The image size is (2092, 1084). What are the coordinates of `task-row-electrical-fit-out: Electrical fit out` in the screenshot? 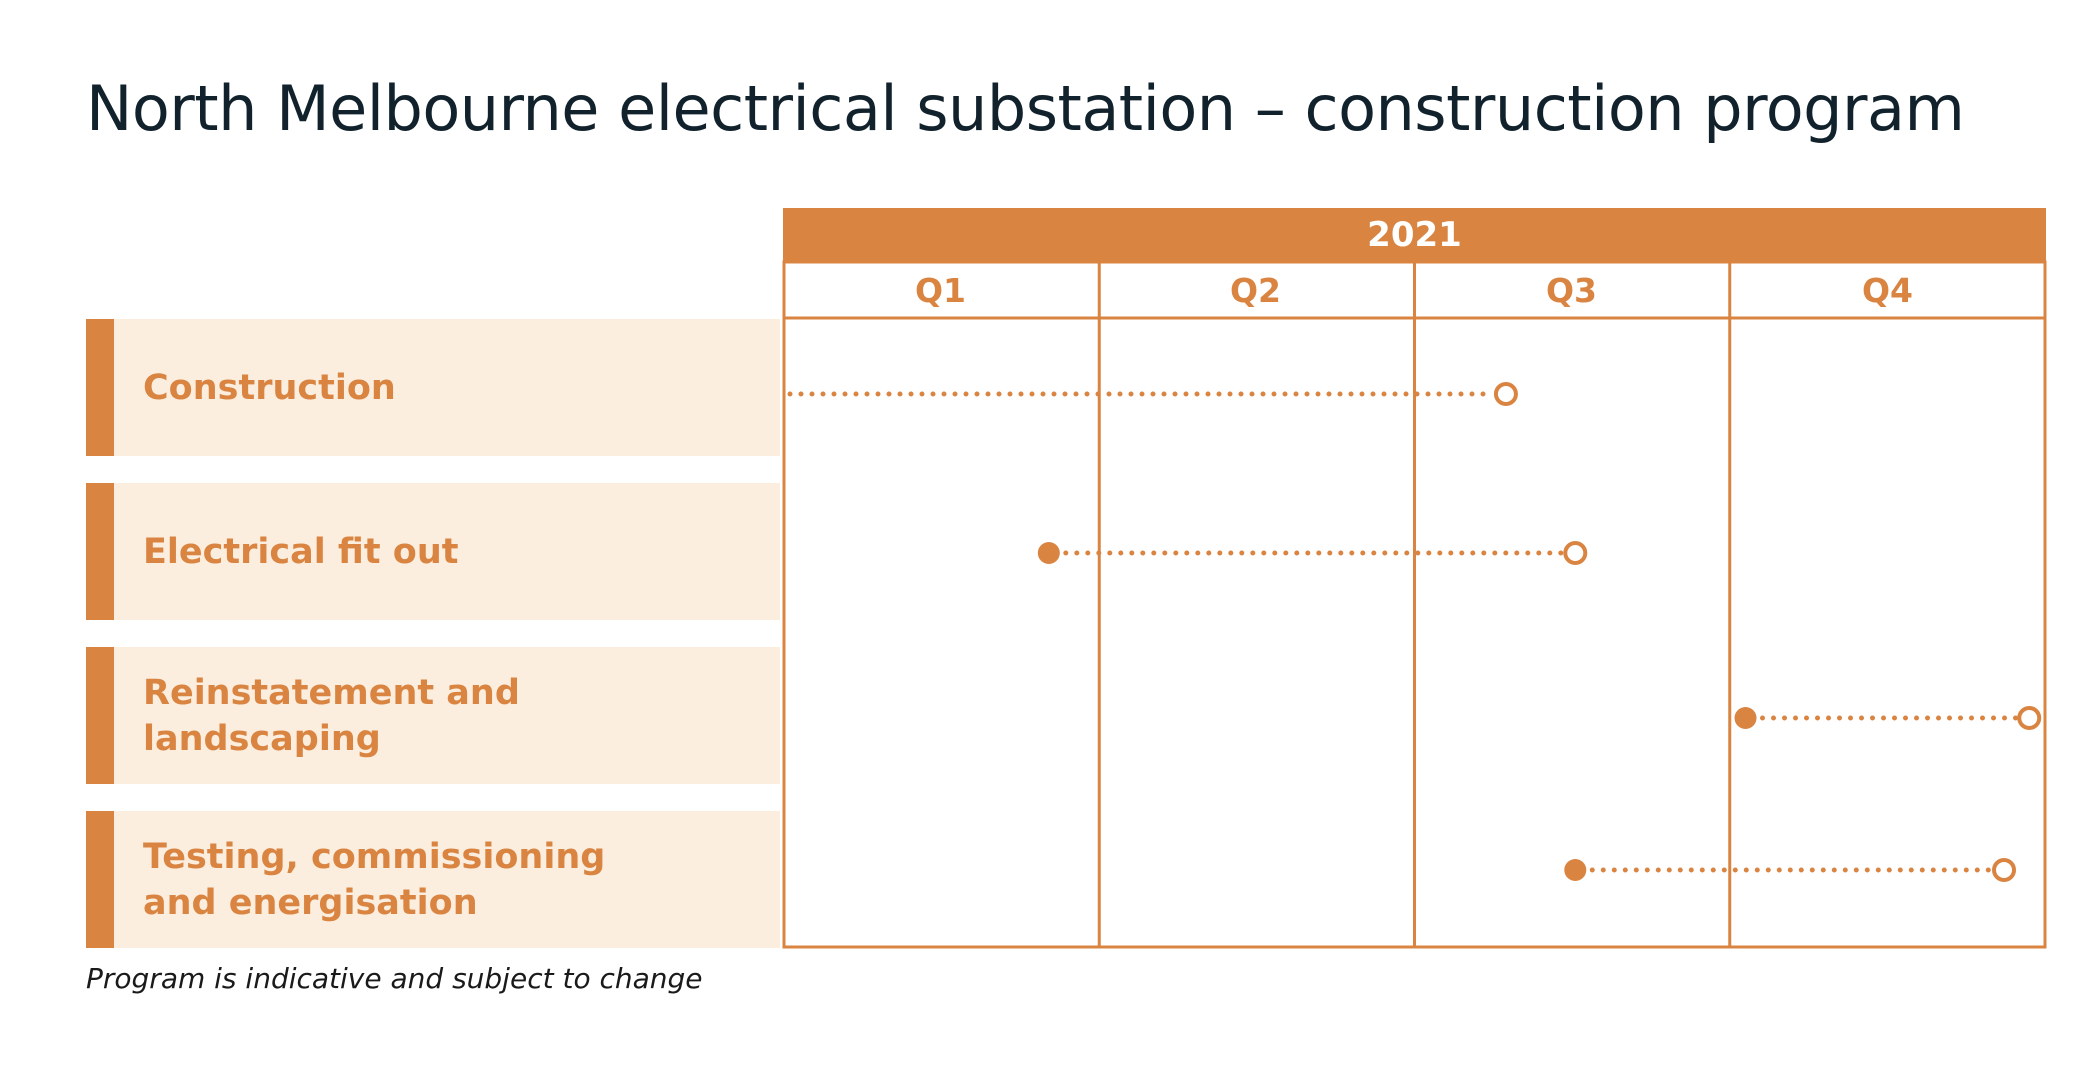 It's located at (433, 551).